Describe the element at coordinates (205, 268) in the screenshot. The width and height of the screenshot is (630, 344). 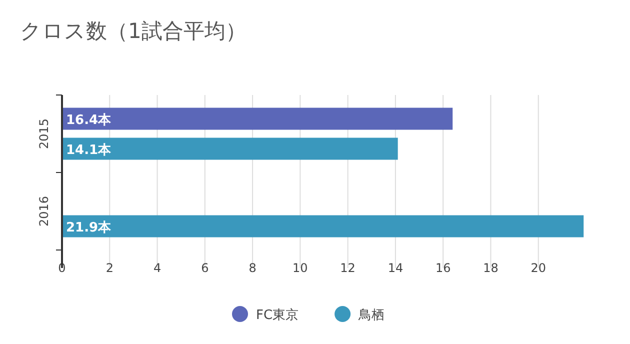
I see `x-tick-label: 6` at that location.